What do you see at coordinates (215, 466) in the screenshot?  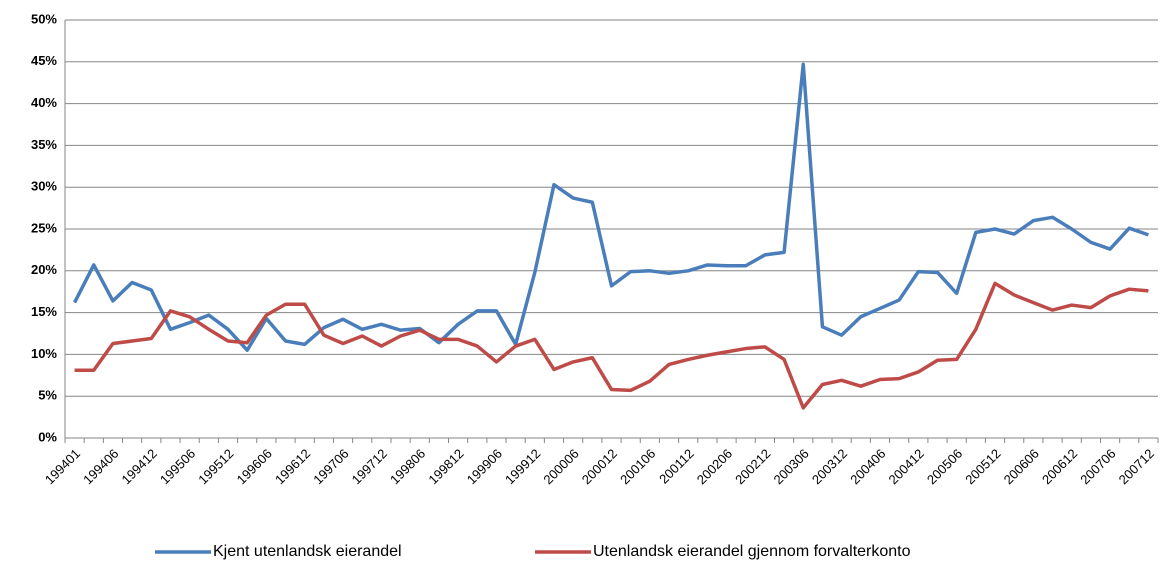 I see `x-tick-label: 199512` at bounding box center [215, 466].